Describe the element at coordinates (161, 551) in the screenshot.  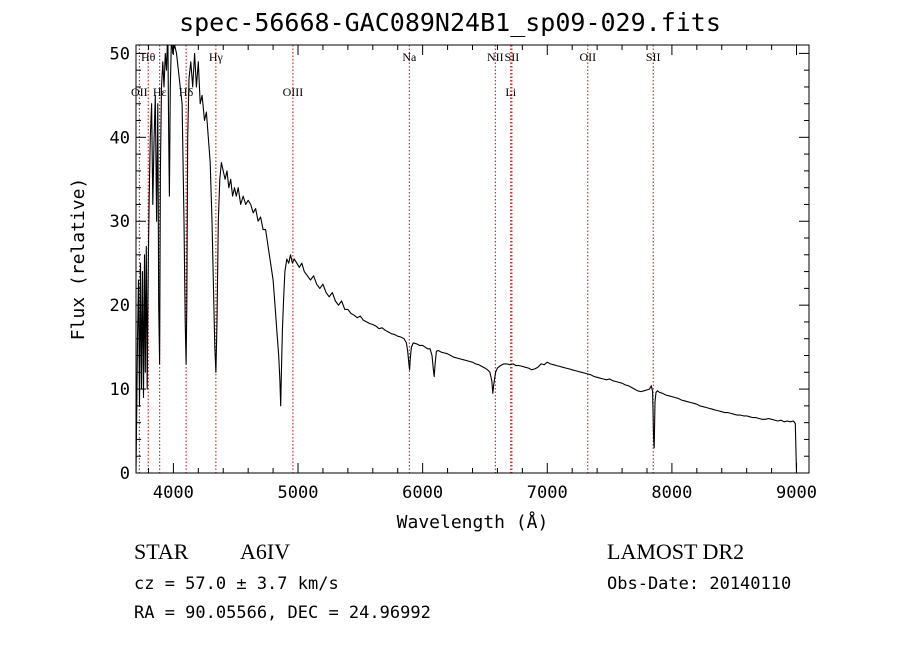
I see `object-class: STAR` at that location.